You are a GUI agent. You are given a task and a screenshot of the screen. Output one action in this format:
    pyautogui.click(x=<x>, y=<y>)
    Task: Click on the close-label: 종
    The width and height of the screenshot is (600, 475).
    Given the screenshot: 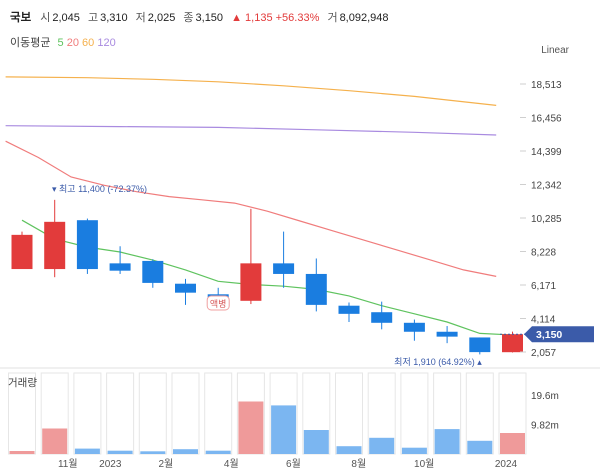 What is the action you would take?
    pyautogui.click(x=188, y=18)
    